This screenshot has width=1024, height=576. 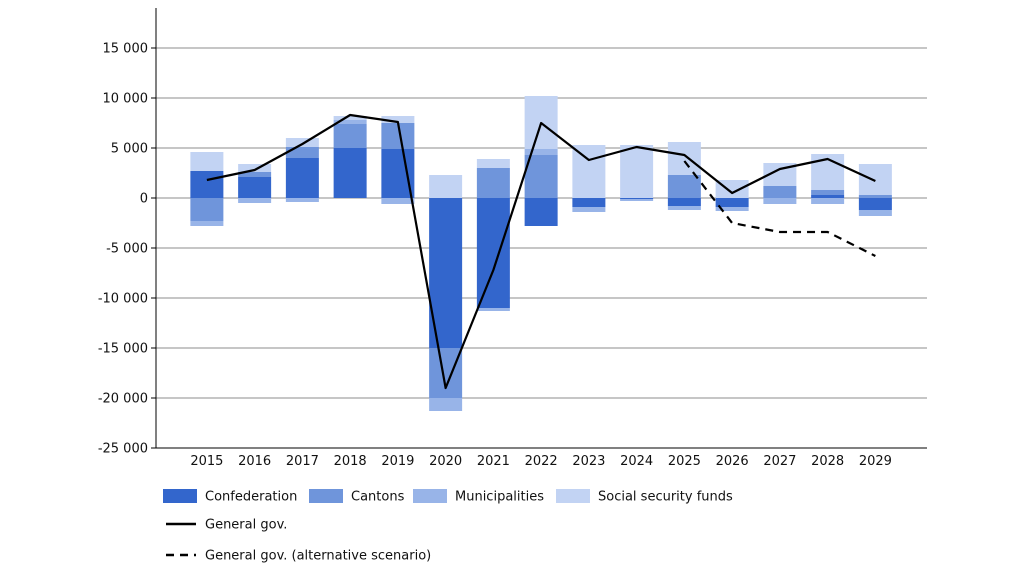 What do you see at coordinates (302, 461) in the screenshot?
I see `x-tick-label: 2017` at bounding box center [302, 461].